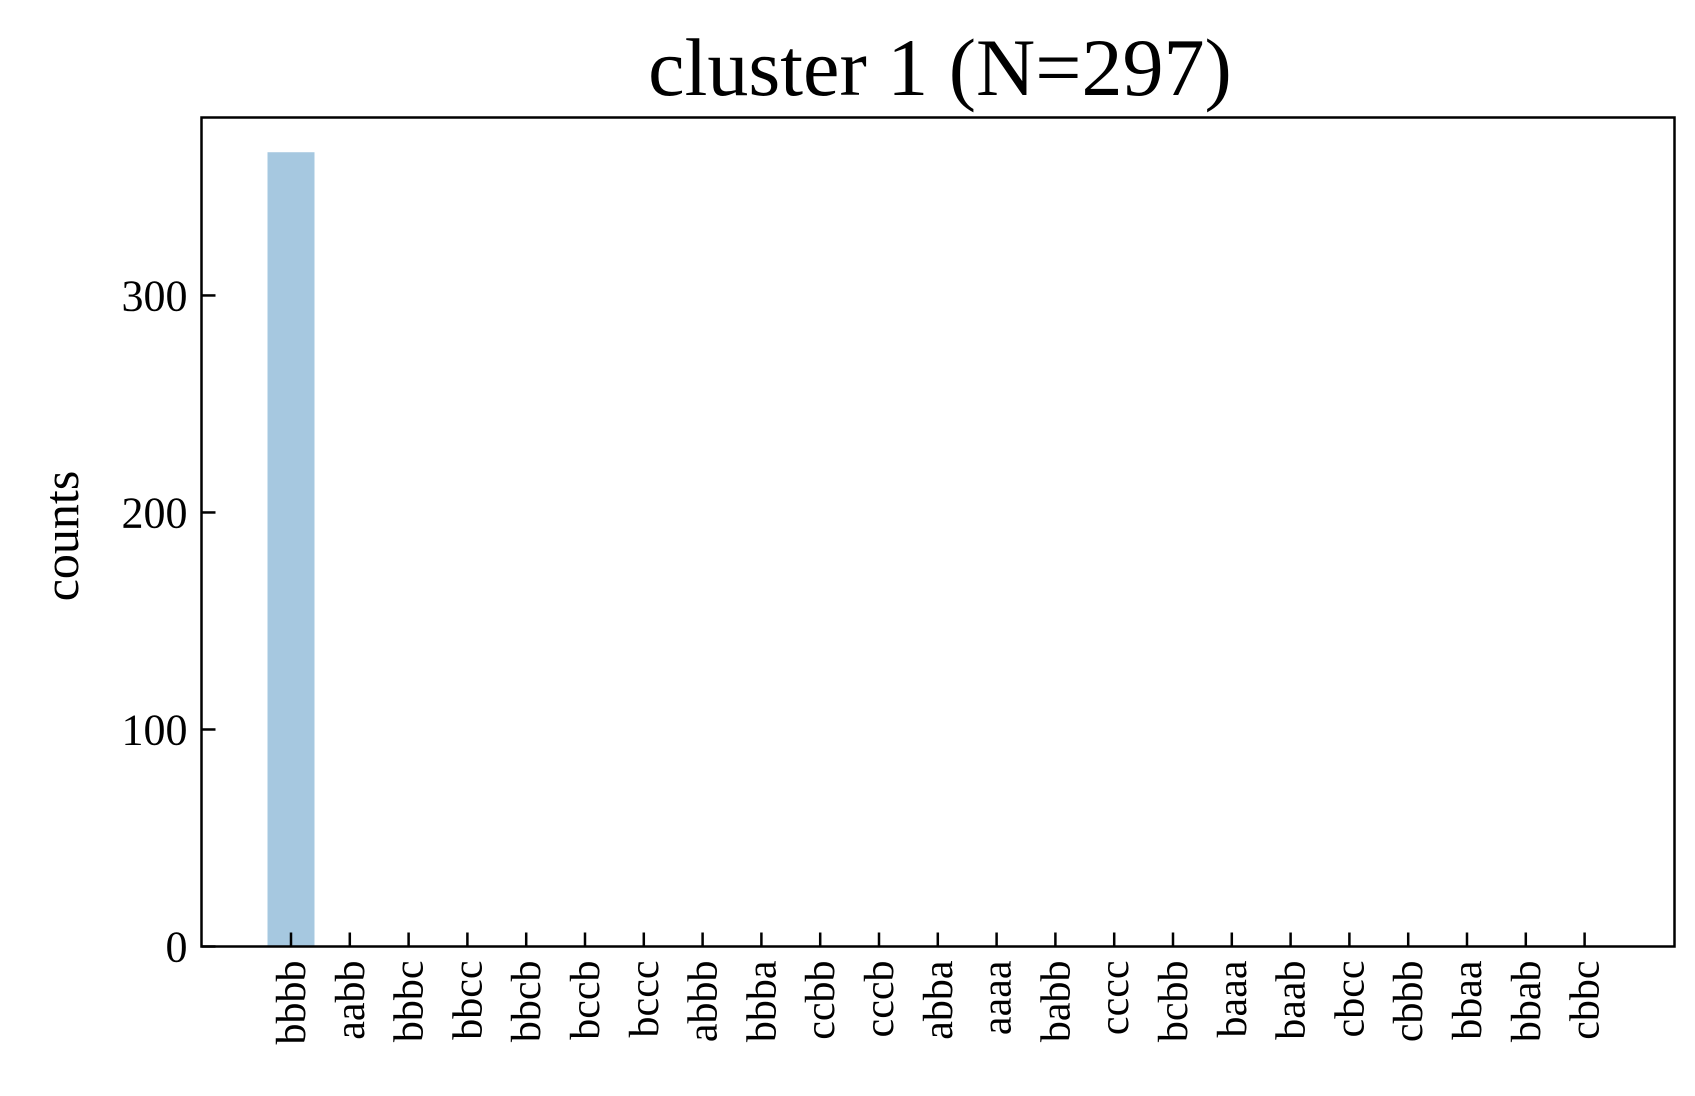 The image size is (1695, 1096). What do you see at coordinates (155, 729) in the screenshot?
I see `y-tick-label: 100` at bounding box center [155, 729].